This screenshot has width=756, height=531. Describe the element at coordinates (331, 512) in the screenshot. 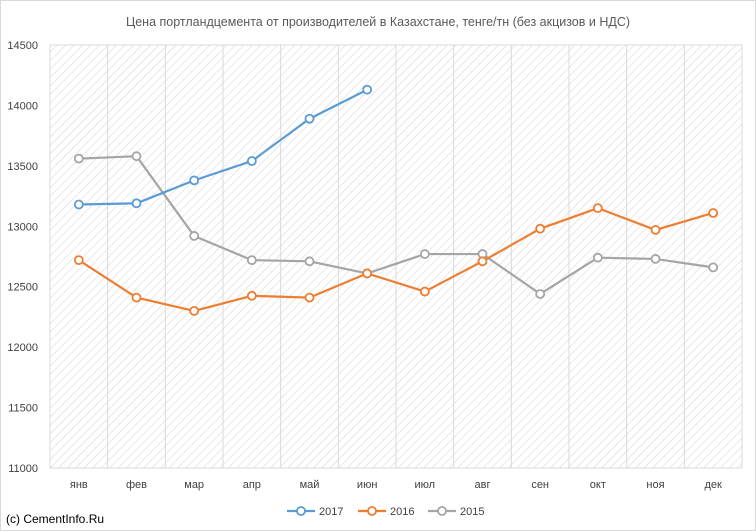

I see `legend-label: 2017` at that location.